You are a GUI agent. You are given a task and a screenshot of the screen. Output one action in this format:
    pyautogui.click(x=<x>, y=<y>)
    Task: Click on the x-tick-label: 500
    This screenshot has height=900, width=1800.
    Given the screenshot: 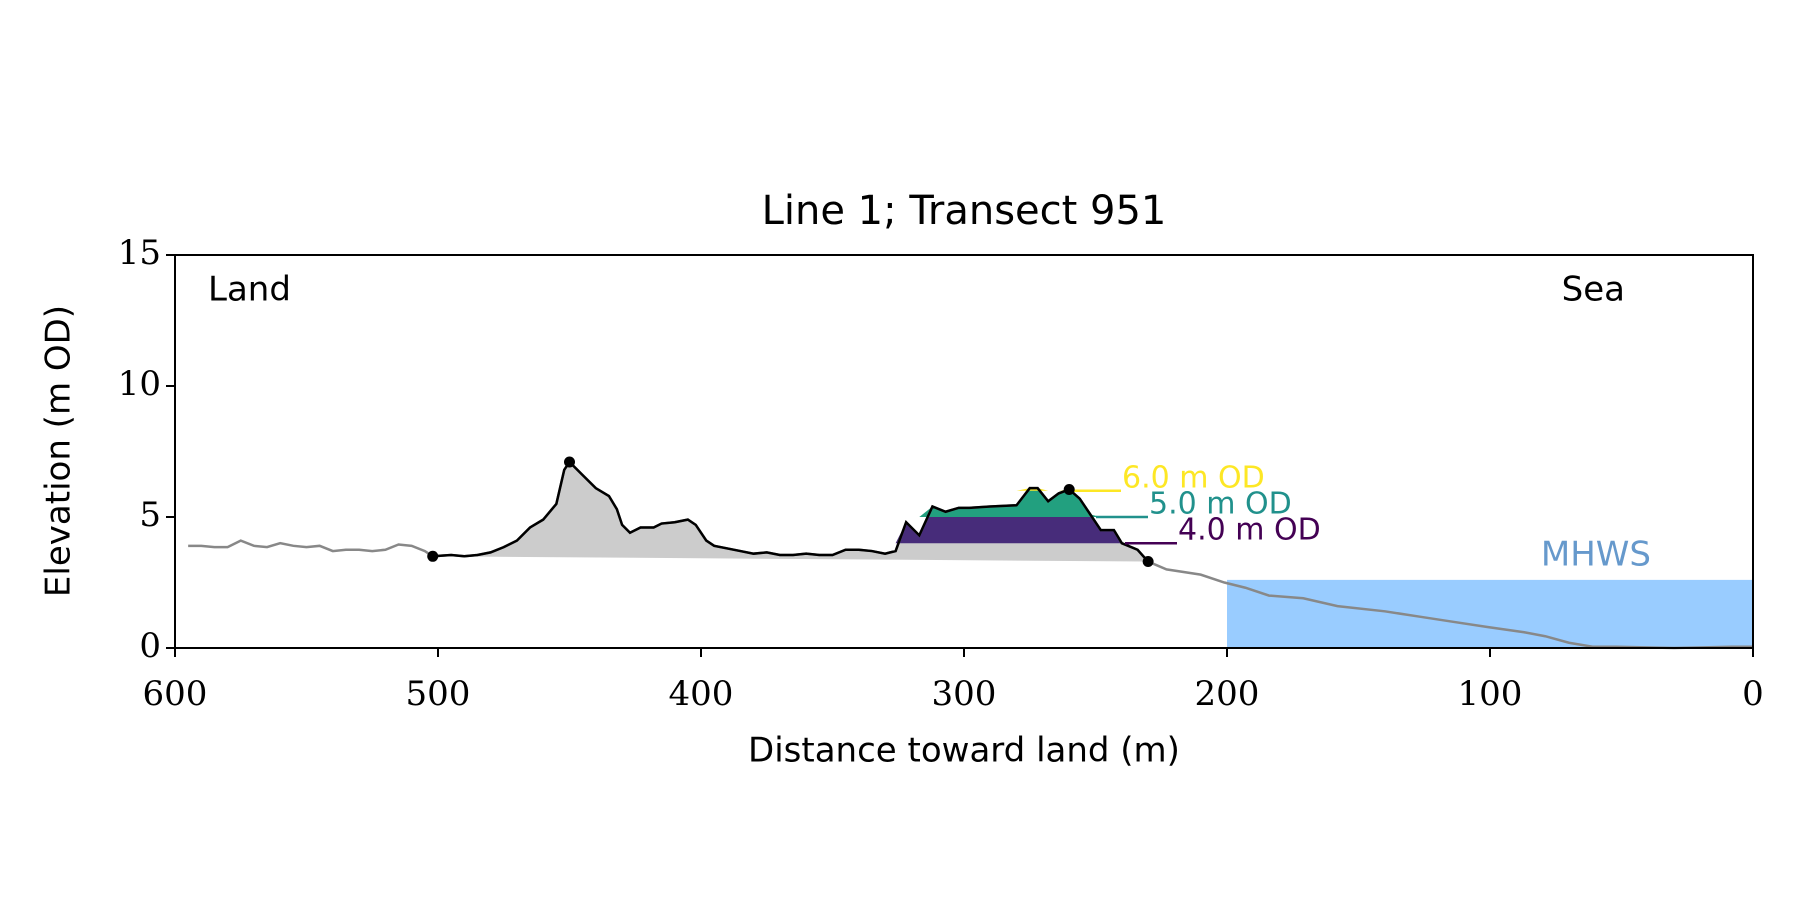 What is the action you would take?
    pyautogui.click(x=438, y=694)
    